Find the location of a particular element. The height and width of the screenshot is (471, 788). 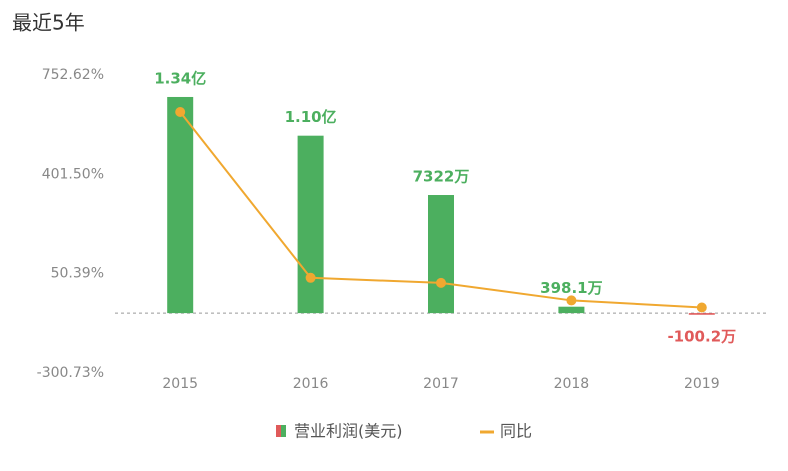

legend-label: 同比 is located at coordinates (516, 431).